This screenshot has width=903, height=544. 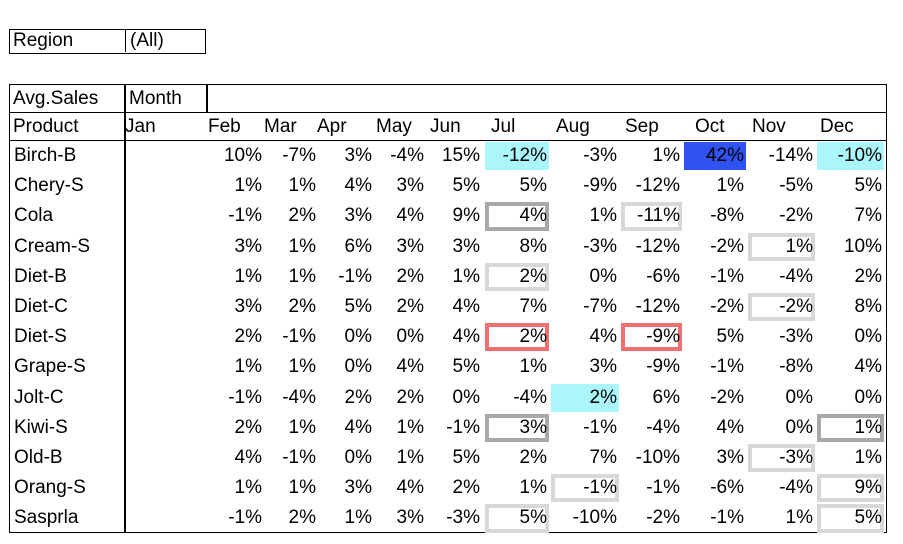 What do you see at coordinates (34, 216) in the screenshot?
I see `row-label-cola: Cola` at bounding box center [34, 216].